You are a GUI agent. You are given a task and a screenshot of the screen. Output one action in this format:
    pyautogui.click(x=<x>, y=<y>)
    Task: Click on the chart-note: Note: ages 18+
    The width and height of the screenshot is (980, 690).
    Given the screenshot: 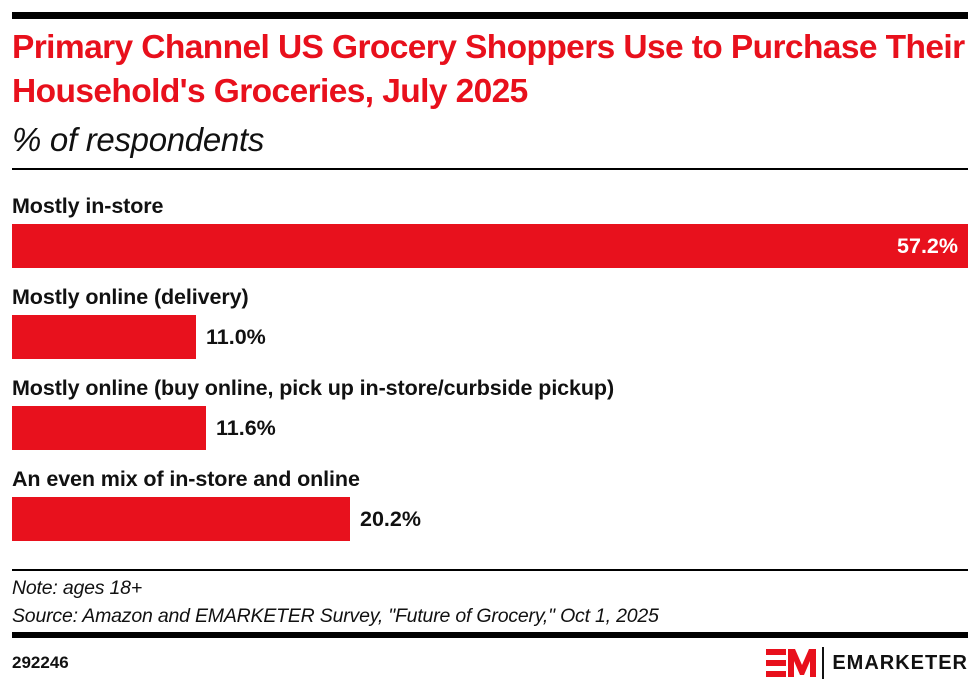 What is the action you would take?
    pyautogui.click(x=77, y=588)
    